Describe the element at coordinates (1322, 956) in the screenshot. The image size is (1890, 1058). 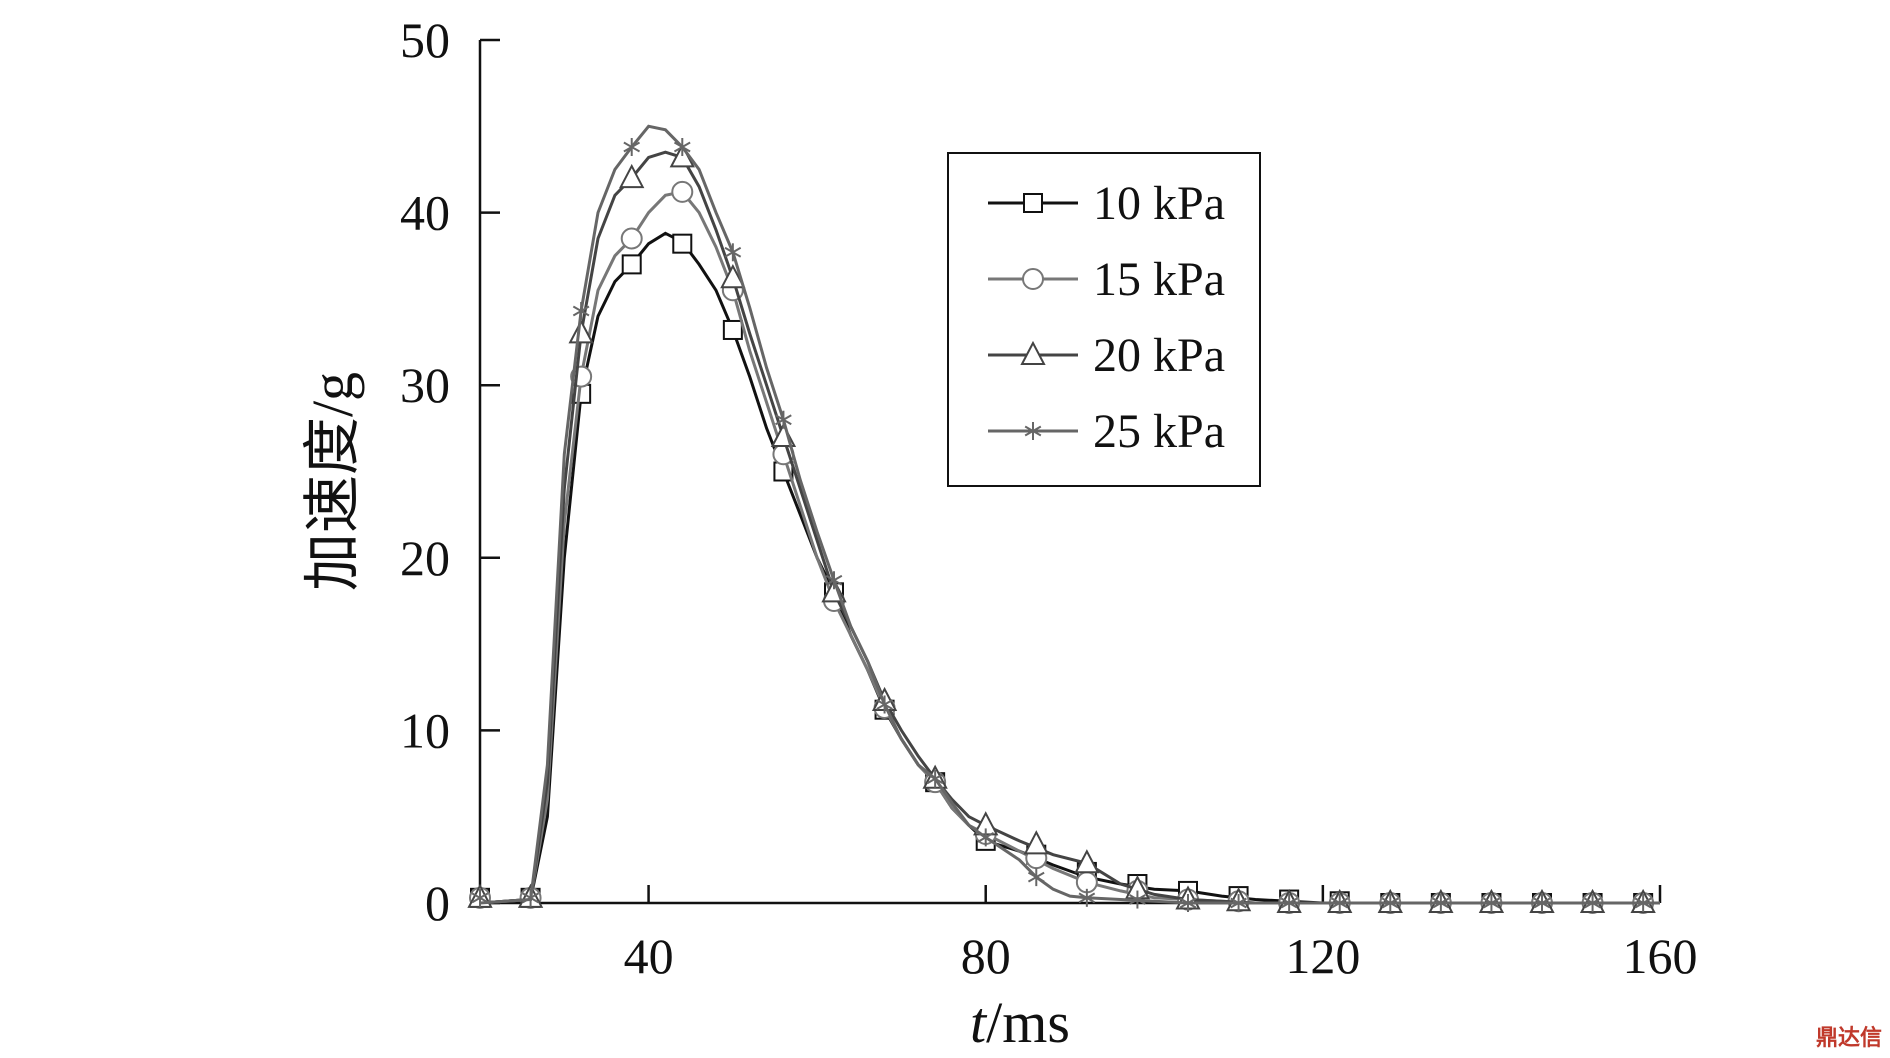
I see `x-tick-label: 120` at that location.